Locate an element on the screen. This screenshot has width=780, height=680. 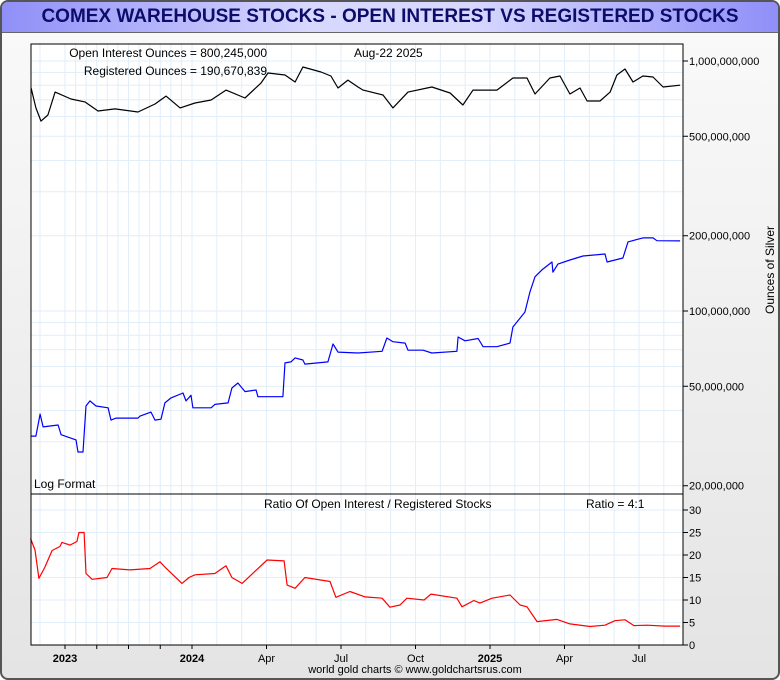
y-tick-label: 20,000,000 is located at coordinates (716, 487).